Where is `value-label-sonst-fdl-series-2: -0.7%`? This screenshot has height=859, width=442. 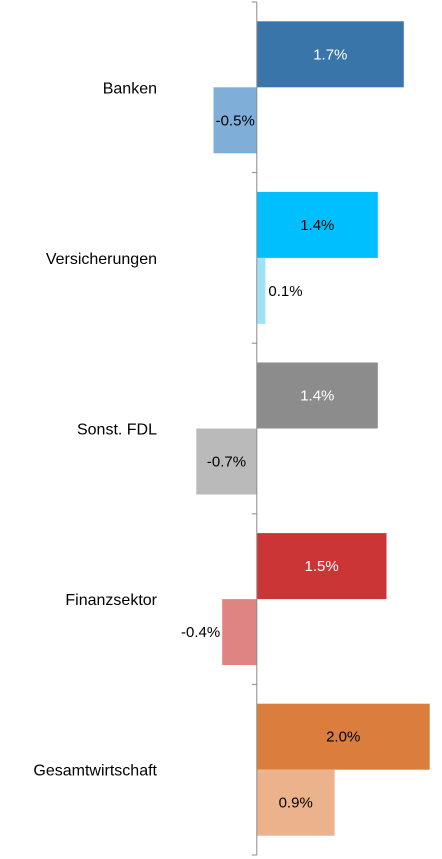 value-label-sonst-fdl-series-2: -0.7% is located at coordinates (226, 462).